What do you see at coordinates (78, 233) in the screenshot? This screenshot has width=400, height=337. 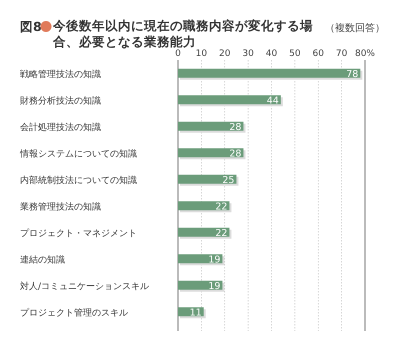 I see `y-tick-label: プロジェクト・マネジメント` at bounding box center [78, 233].